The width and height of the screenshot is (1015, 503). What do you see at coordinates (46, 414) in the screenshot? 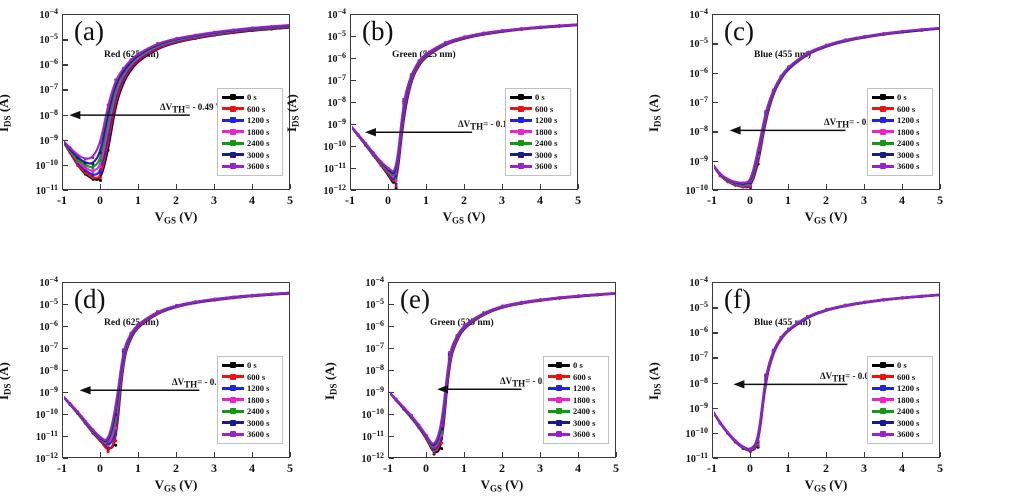
I see `y-tick-label-d-6: 10−10` at bounding box center [46, 414].